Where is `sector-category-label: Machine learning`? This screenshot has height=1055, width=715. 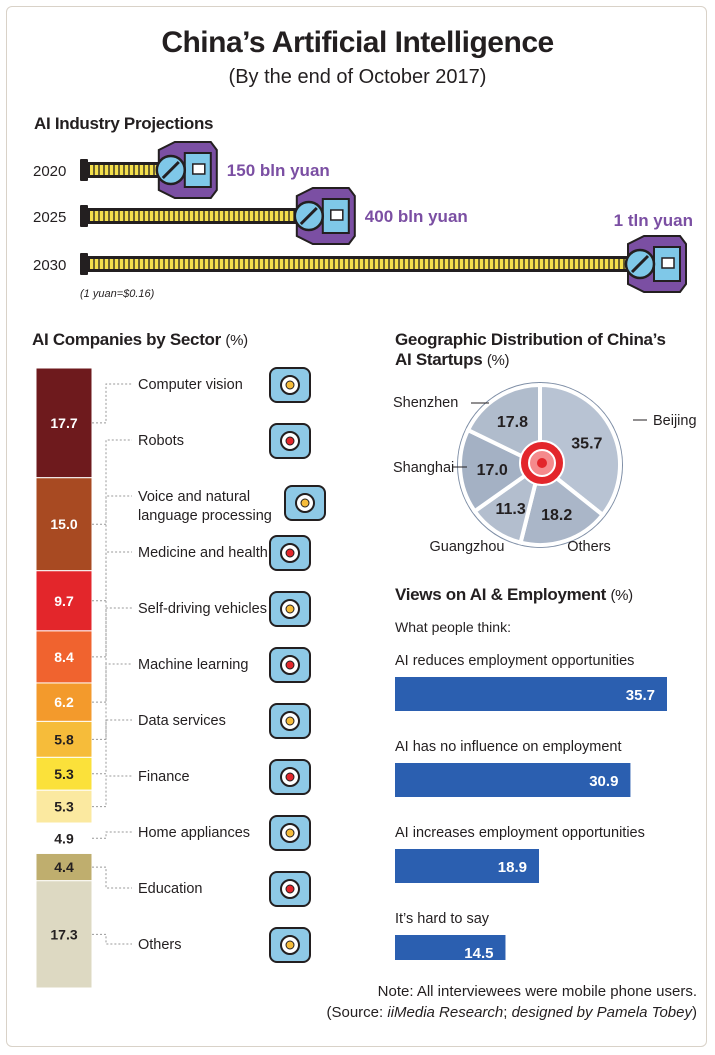 sector-category-label: Machine learning is located at coordinates (193, 665).